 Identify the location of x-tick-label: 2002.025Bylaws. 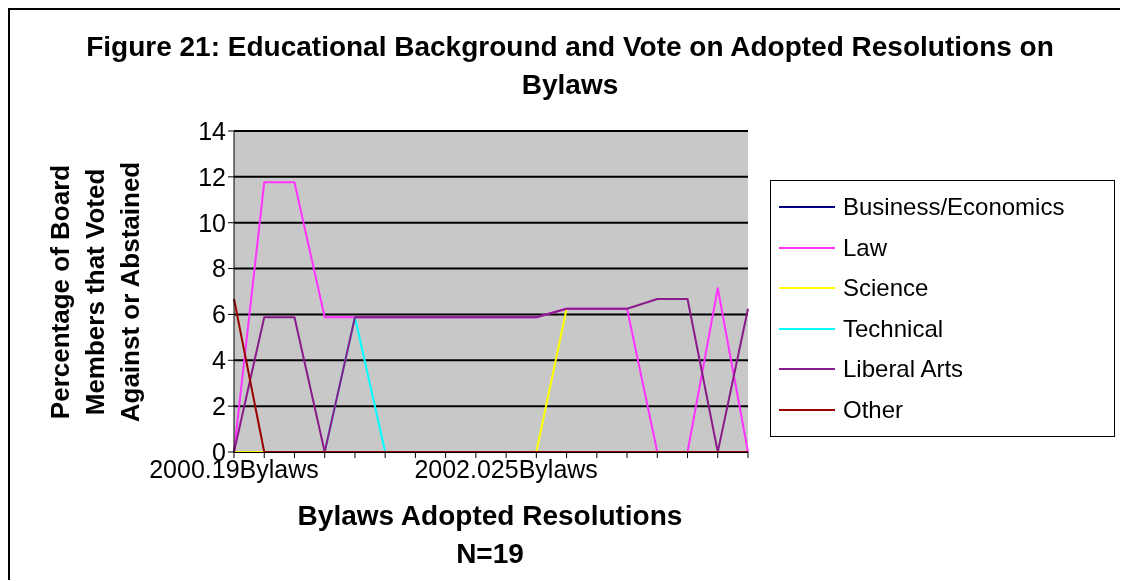
(506, 468).